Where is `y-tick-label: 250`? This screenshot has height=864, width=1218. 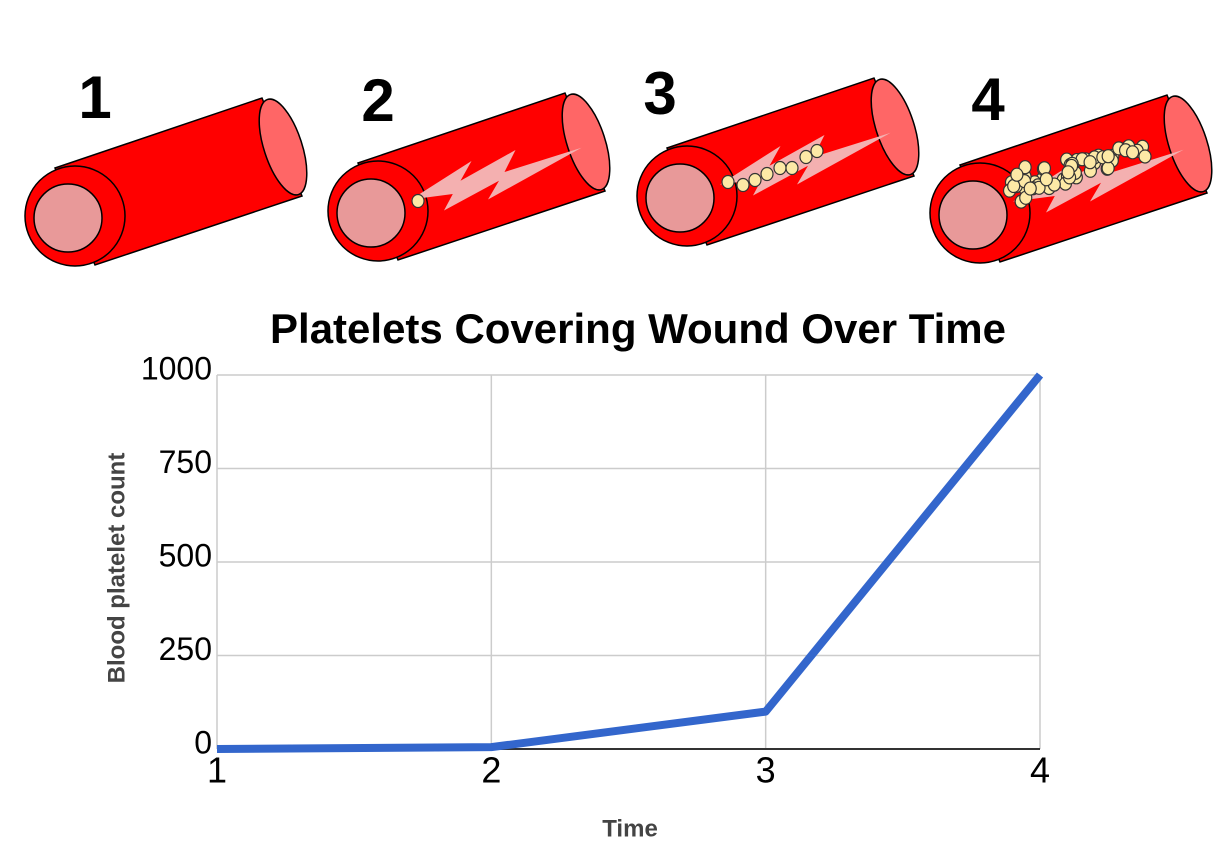
y-tick-label: 250 is located at coordinates (185, 649).